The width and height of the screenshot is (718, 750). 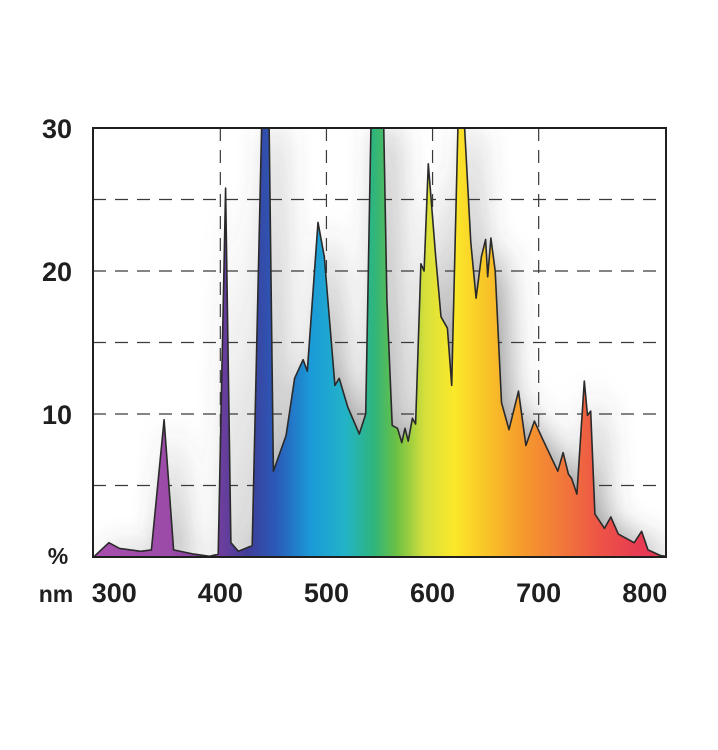 I want to click on x-tick-label: 400, so click(x=220, y=593).